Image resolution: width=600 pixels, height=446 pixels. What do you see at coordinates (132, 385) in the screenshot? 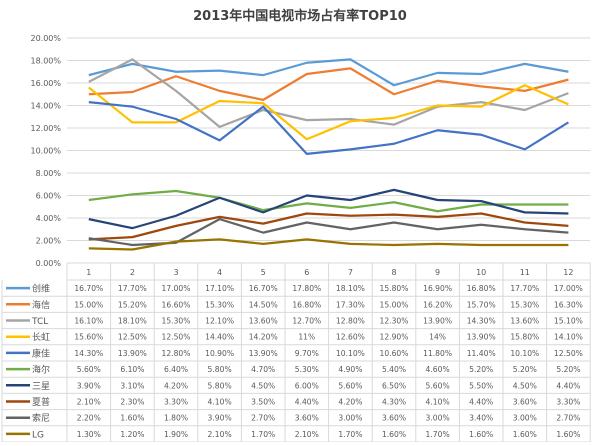
I see `table-cell: 3.10%` at bounding box center [132, 385].